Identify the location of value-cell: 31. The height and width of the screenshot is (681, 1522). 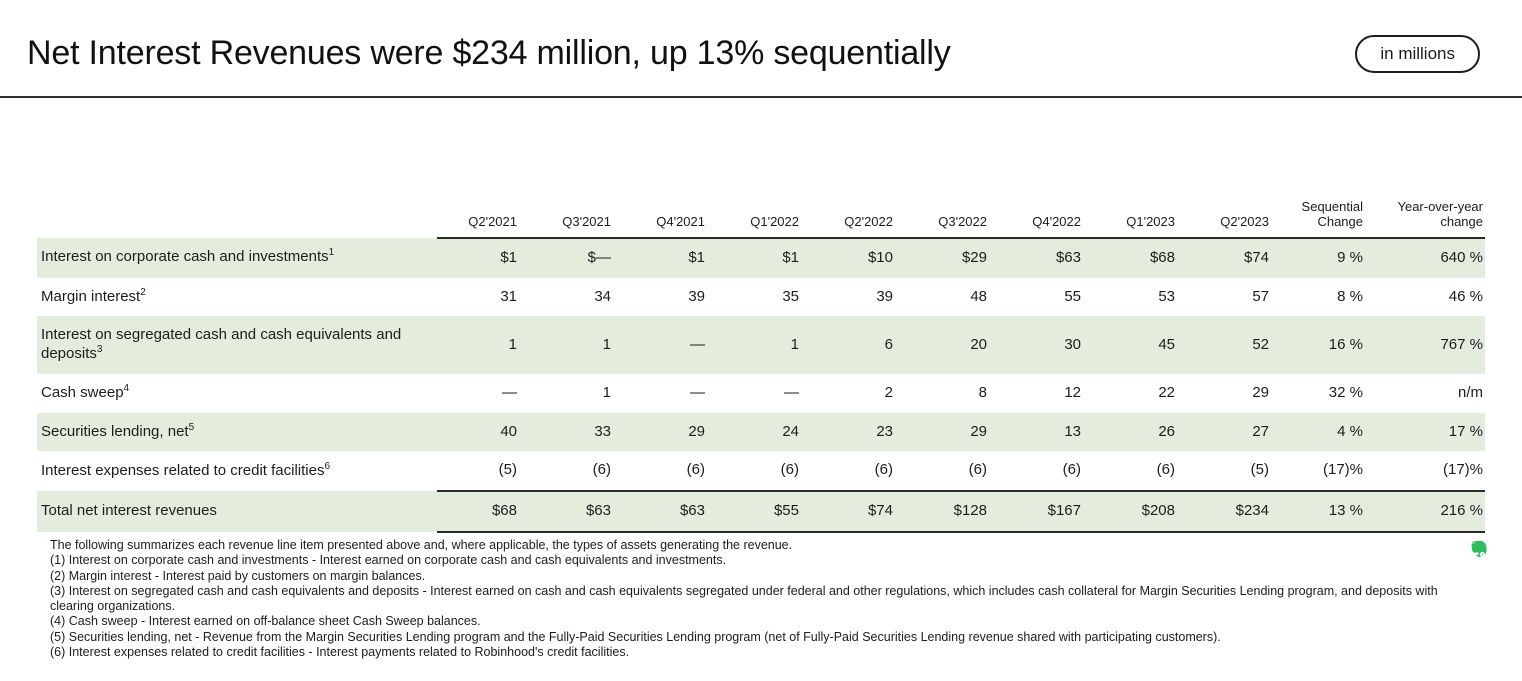
(508, 296).